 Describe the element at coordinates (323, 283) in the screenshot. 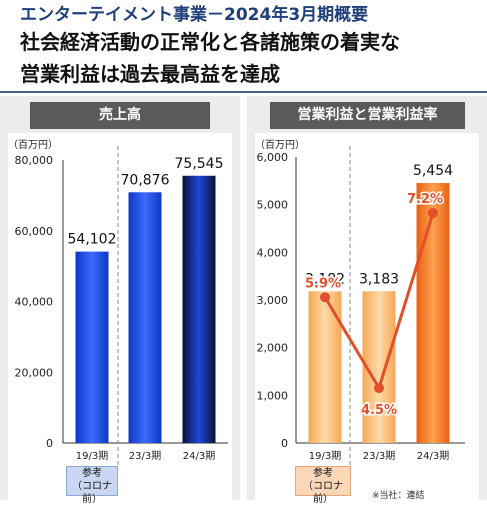

I see `margin-value-label: 5.9%` at that location.